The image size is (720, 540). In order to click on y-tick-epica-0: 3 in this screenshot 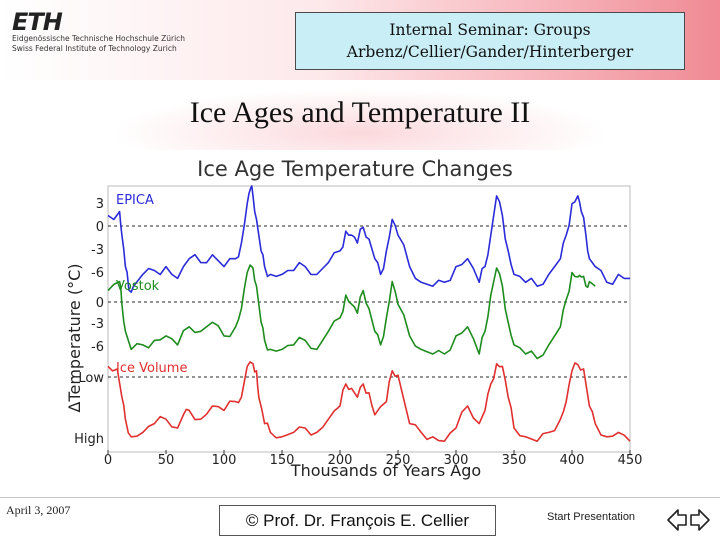, I will do `click(100, 204)`.